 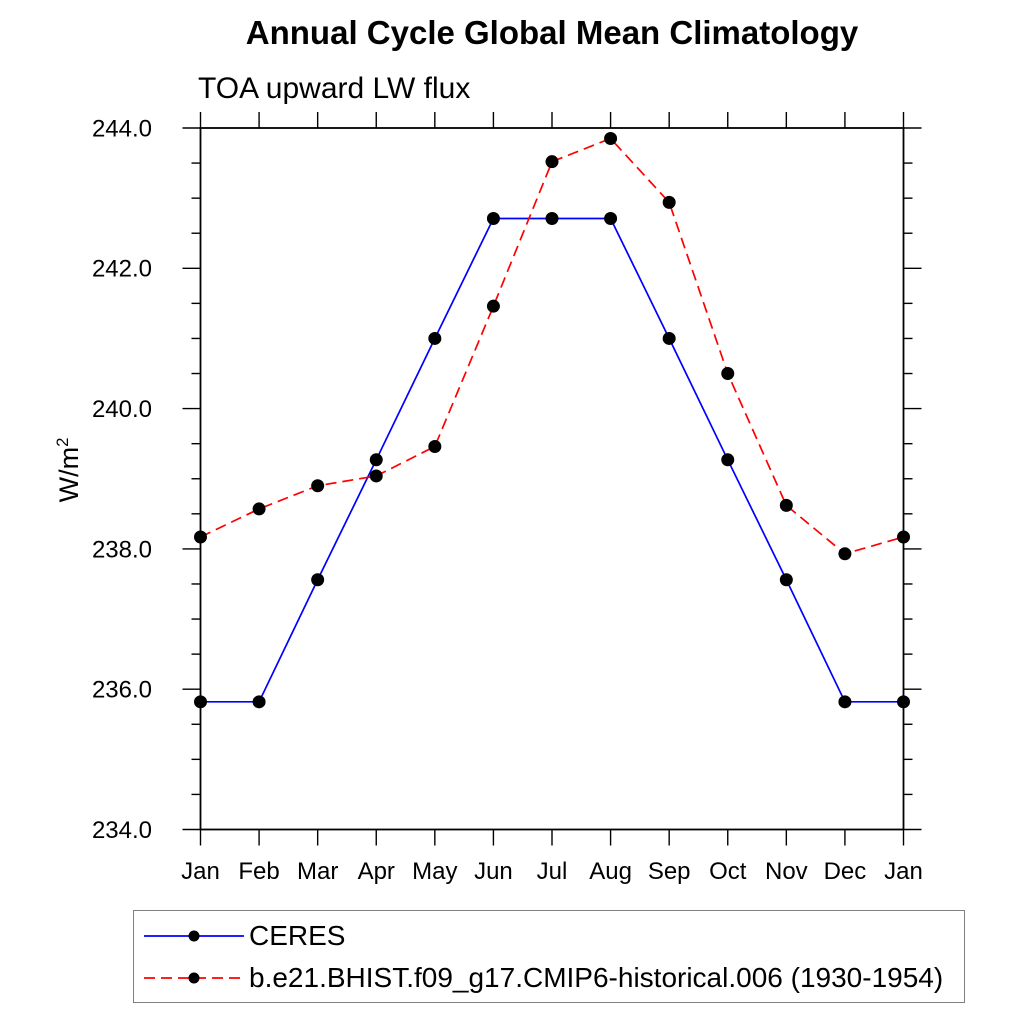 I want to click on x-axis-tick-labels: Jan Feb Mar Apr May Jun Jul Aug Sep Oct Nov Dec Jan, so click(x=552, y=871).